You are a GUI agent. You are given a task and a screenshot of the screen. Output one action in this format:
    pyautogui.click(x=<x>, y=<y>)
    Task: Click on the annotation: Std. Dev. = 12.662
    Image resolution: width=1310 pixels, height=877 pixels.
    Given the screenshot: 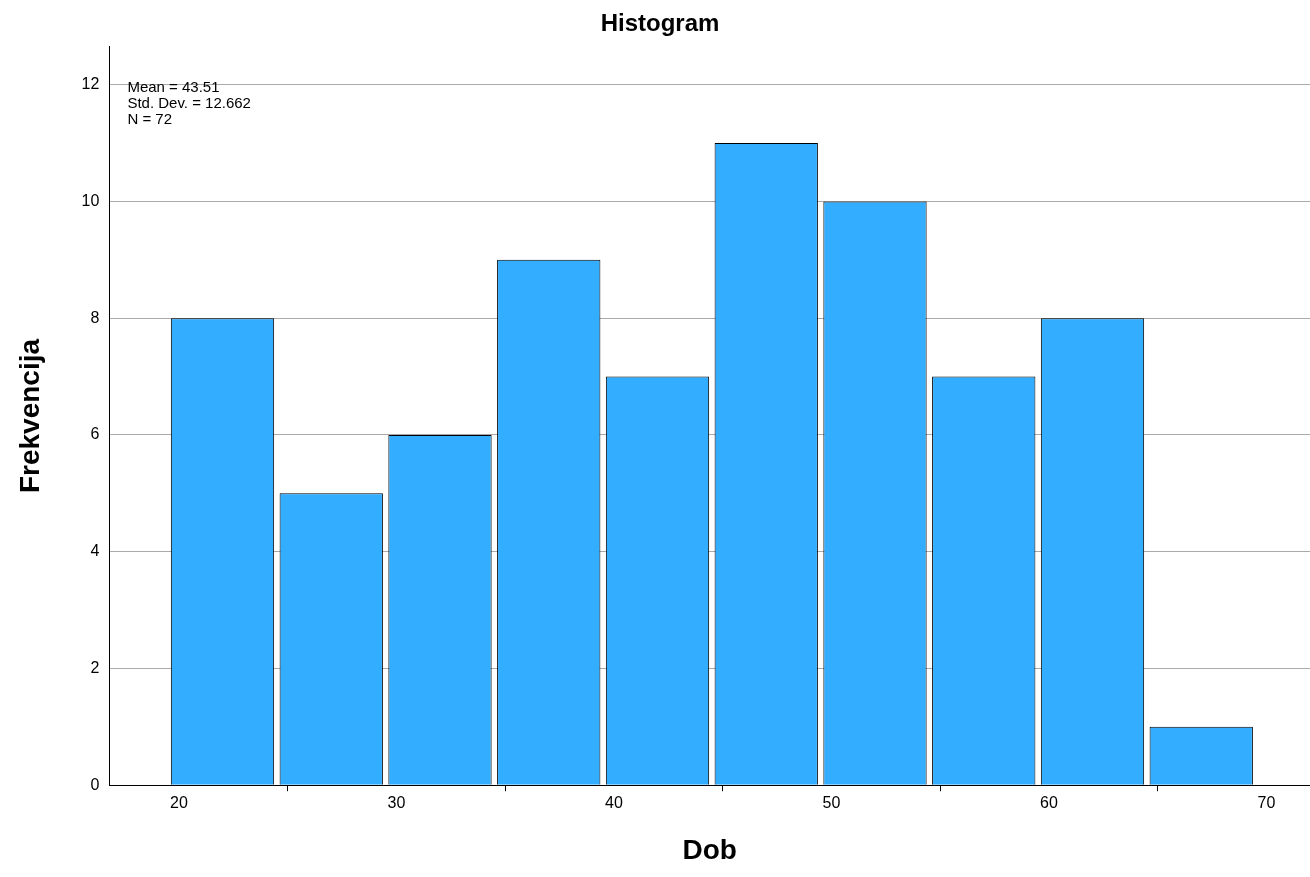 What is the action you would take?
    pyautogui.click(x=189, y=102)
    